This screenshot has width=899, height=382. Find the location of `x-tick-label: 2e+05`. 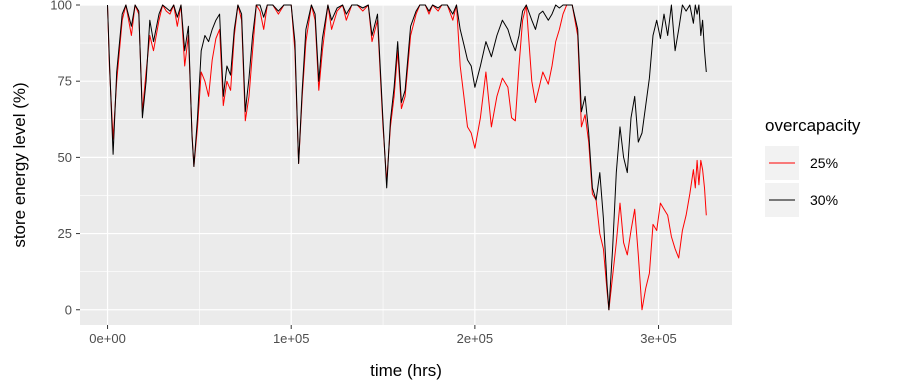

x-tick-label: 2e+05 is located at coordinates (475, 338).